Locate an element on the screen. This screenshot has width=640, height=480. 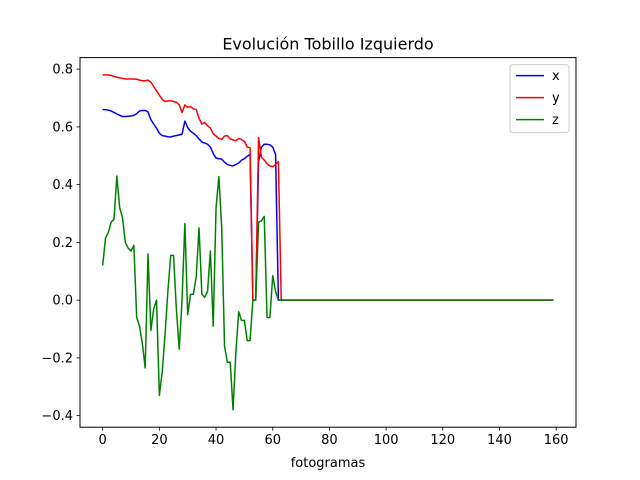
x-tick-label: 160 is located at coordinates (556, 440).